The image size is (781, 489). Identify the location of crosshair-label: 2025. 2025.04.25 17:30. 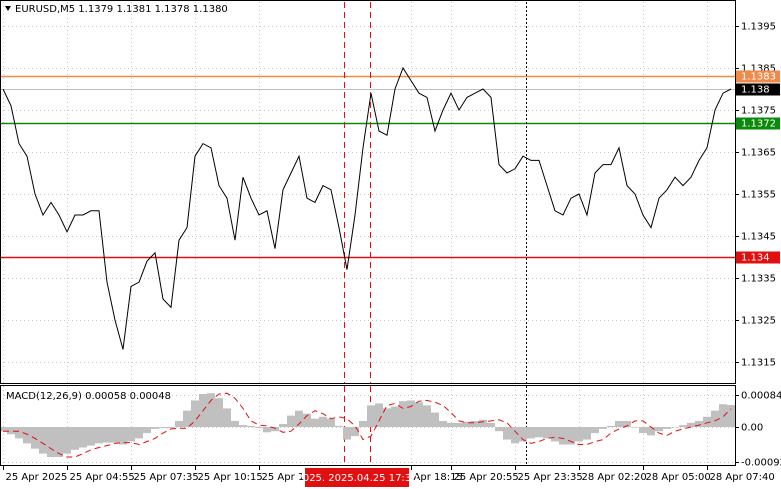
(356, 478).